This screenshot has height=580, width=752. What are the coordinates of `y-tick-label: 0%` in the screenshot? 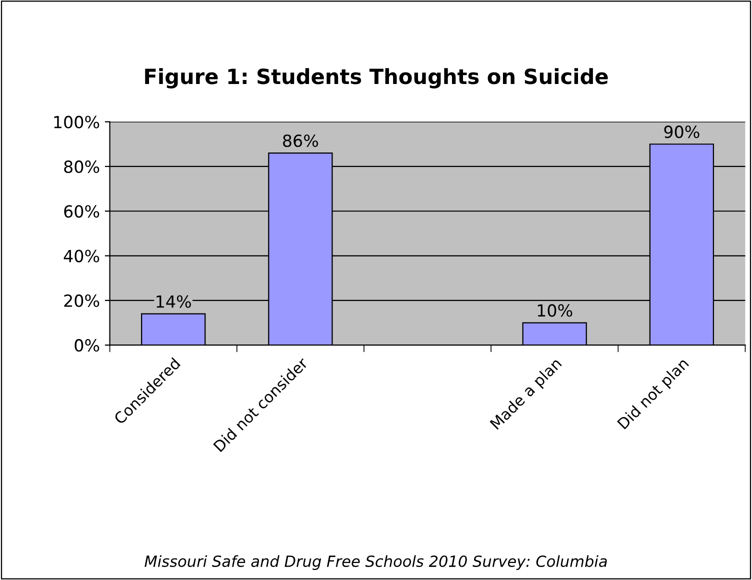 It's located at (87, 345).